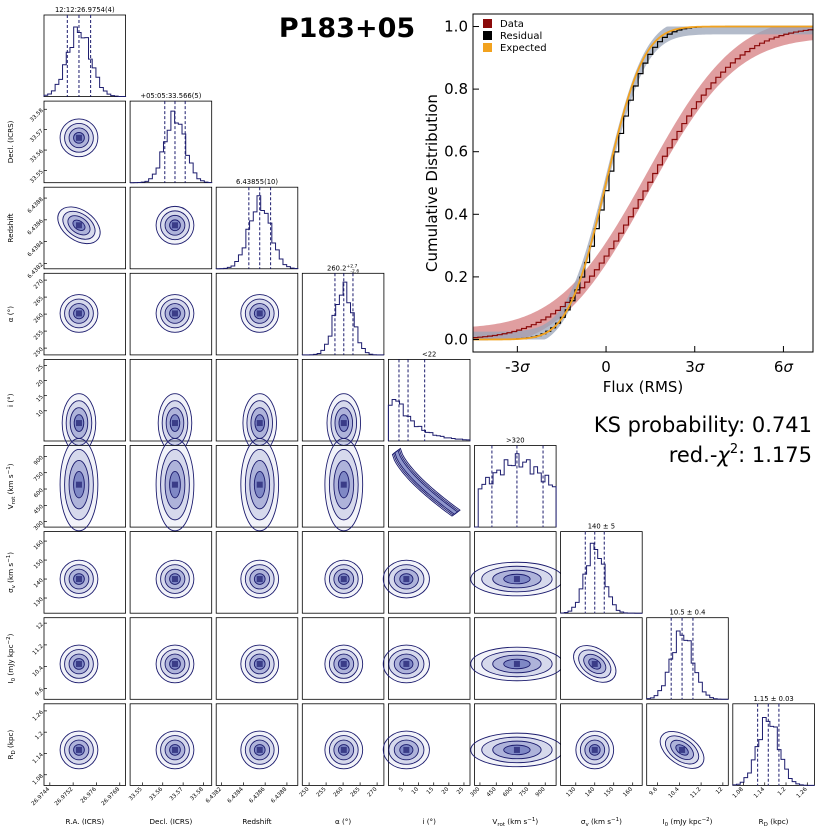 This screenshot has width=831, height=831. I want to click on cdf-x-axis-label: Flux (RMS), so click(643, 387).